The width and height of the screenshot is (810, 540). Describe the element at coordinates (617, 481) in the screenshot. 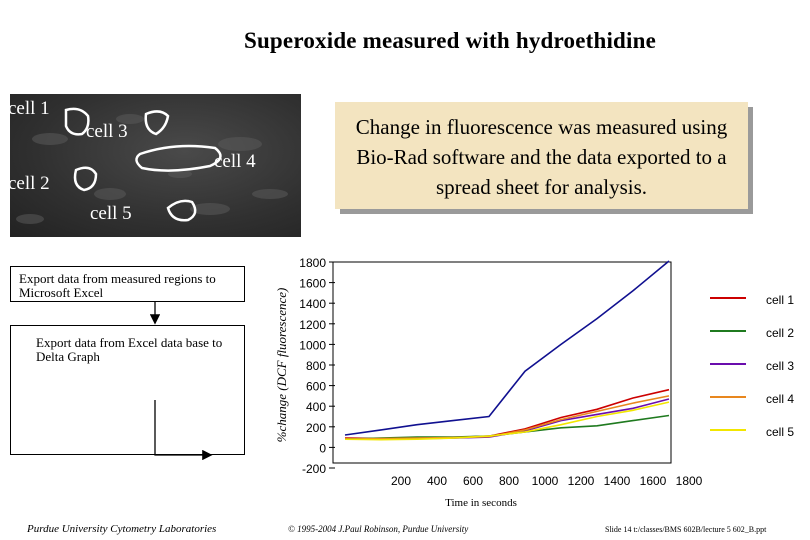

I see `x-tick-label: 1400` at that location.